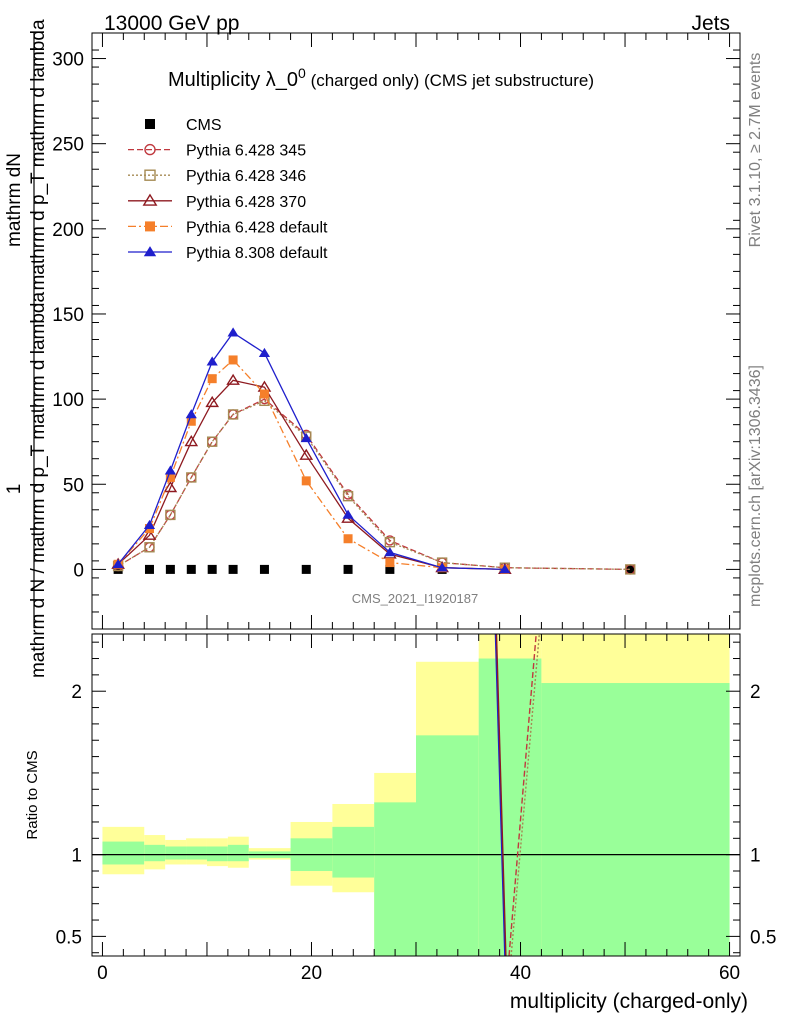  What do you see at coordinates (257, 253) in the screenshot?
I see `legend-label-p8def: Pythia 8.308 default` at bounding box center [257, 253].